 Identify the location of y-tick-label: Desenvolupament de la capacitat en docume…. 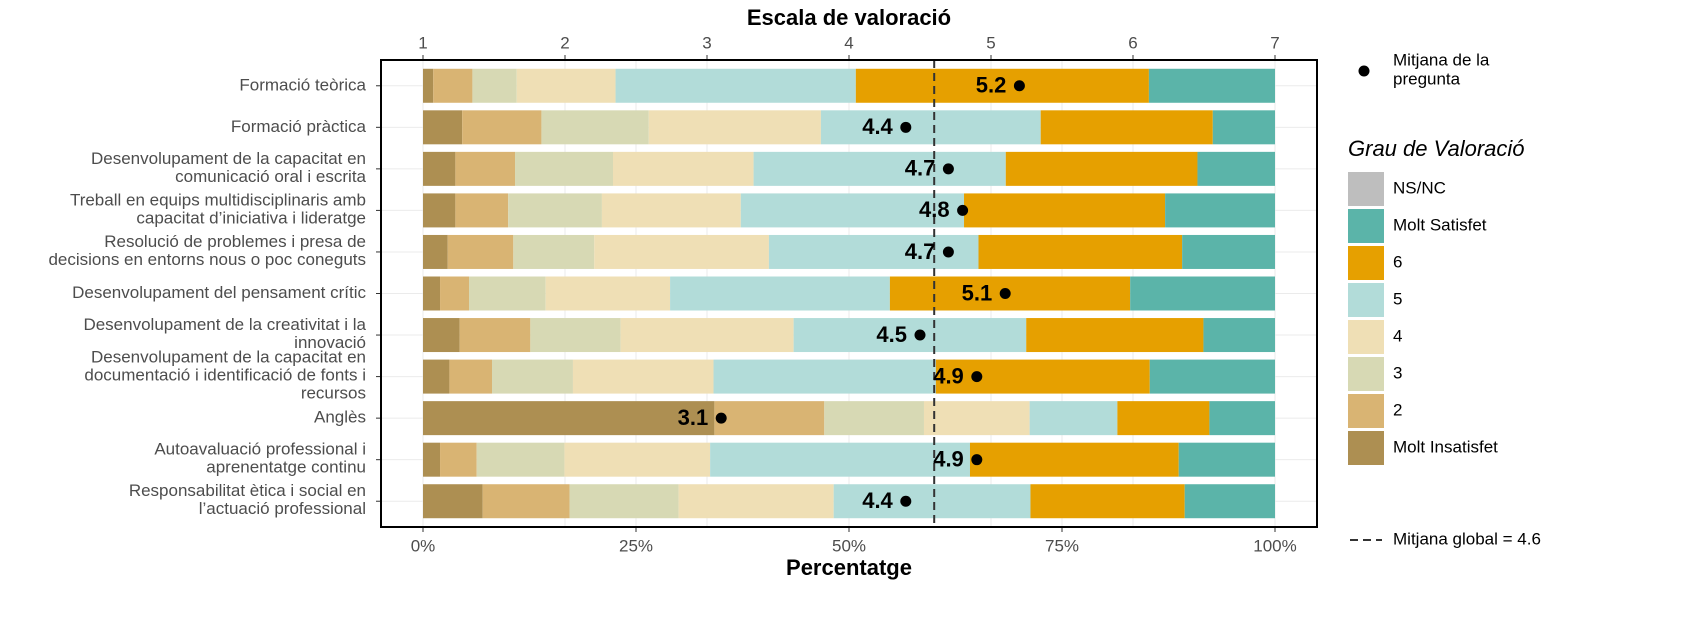
(225, 375).